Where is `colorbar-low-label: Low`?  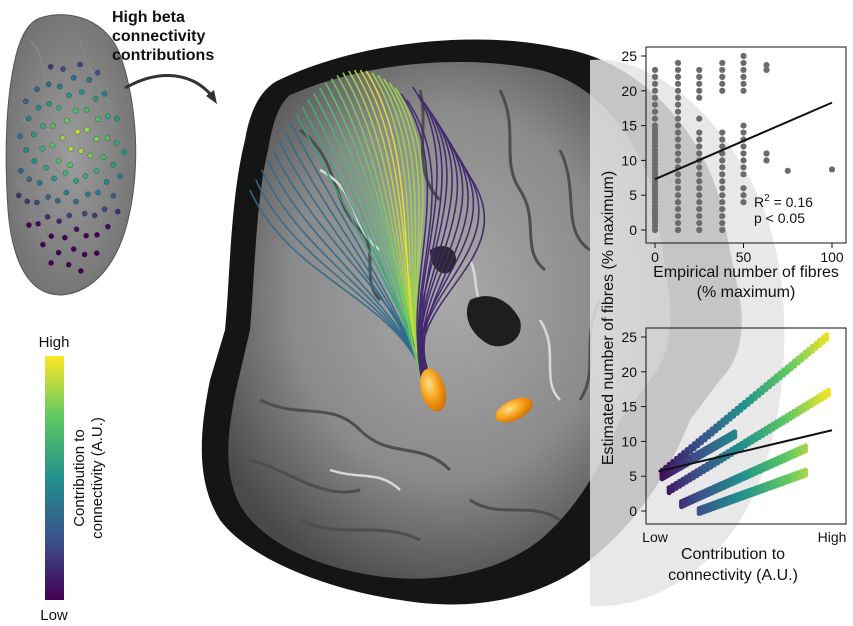 colorbar-low-label: Low is located at coordinates (54, 615).